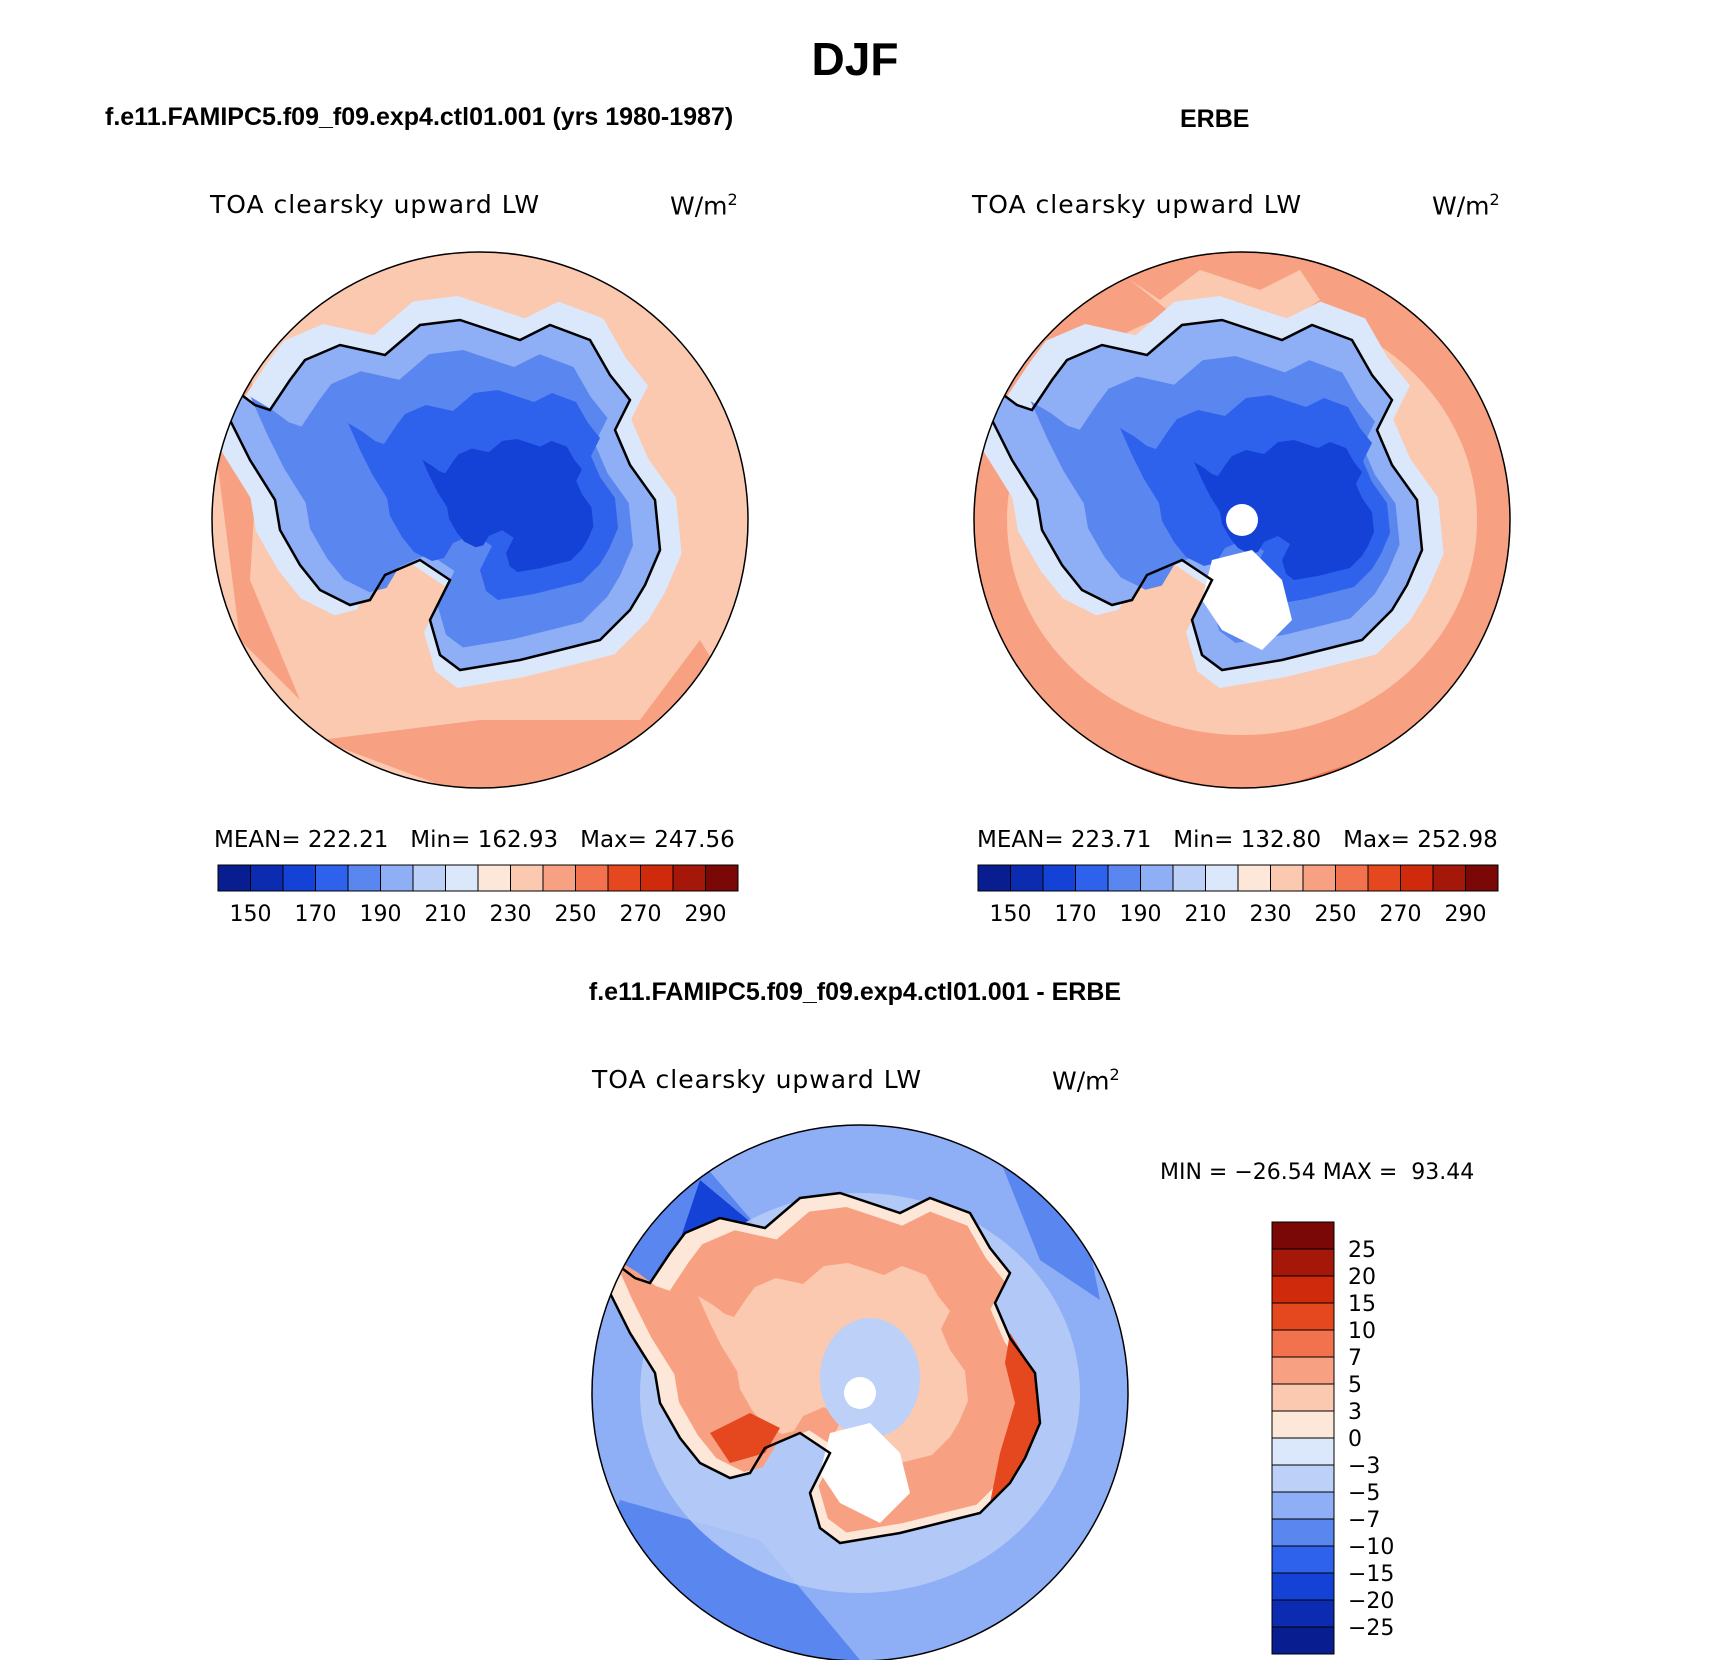  I want to click on colorbar-diff-tick-label: −7, so click(1364, 1520).